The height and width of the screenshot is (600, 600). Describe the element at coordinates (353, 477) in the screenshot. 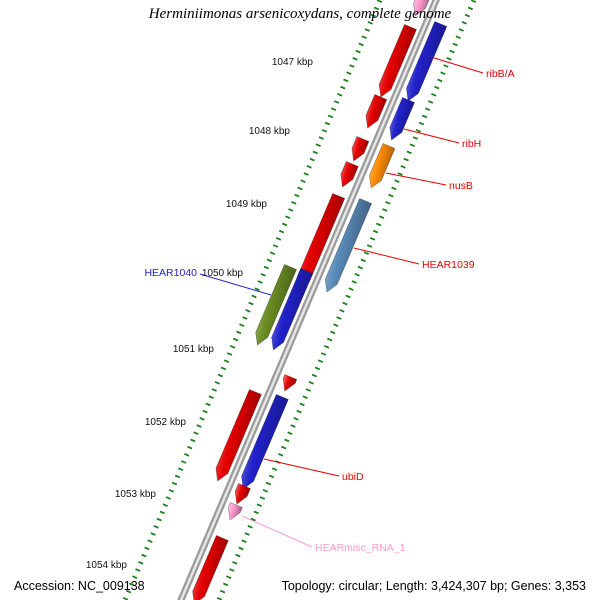

I see `gene-label-ubid: ubiD` at that location.